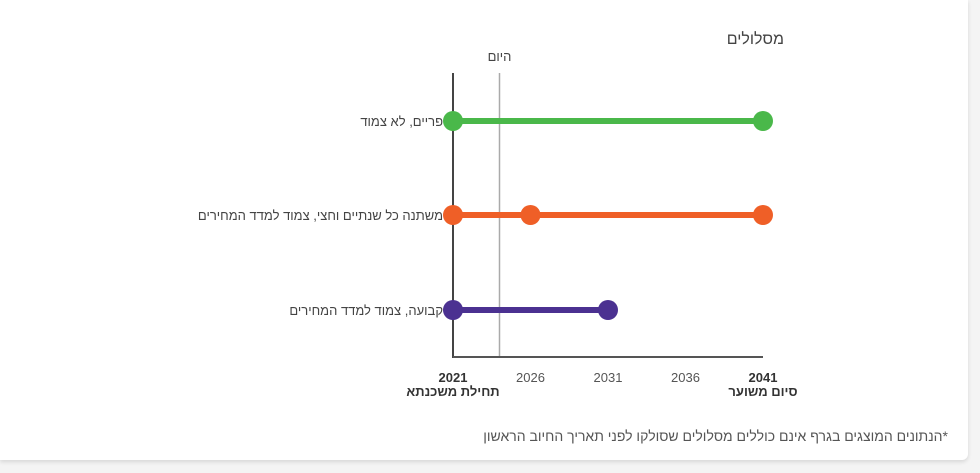  What do you see at coordinates (320, 215) in the screenshot?
I see `track-label: משתנה כל שנתיים וחצי, צמוד למדד המחירים` at bounding box center [320, 215].